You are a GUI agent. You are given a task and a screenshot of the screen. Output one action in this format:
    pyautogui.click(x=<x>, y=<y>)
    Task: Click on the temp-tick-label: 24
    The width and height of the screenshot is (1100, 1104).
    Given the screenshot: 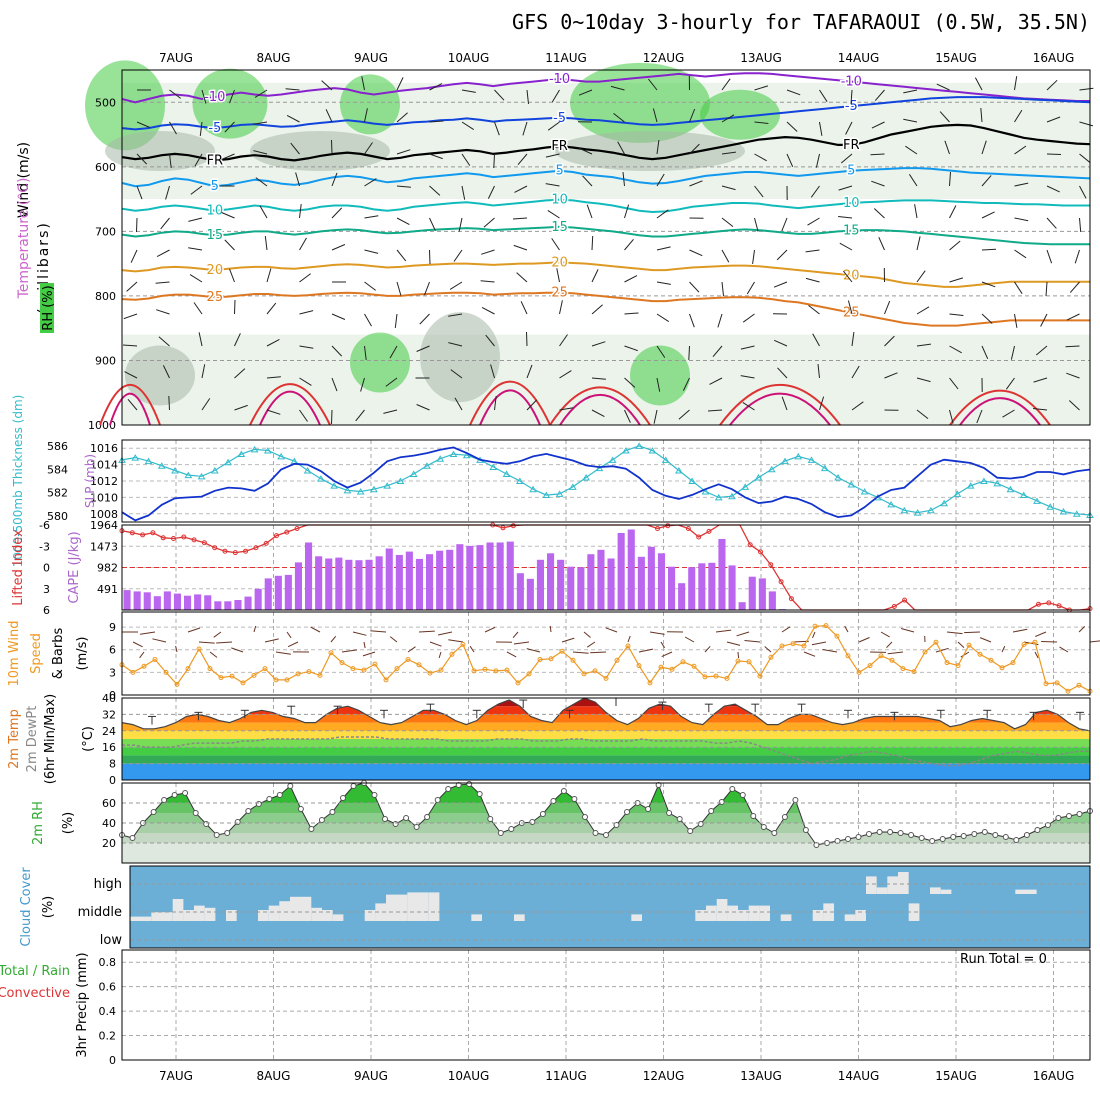 What is the action you would take?
    pyautogui.click(x=109, y=731)
    